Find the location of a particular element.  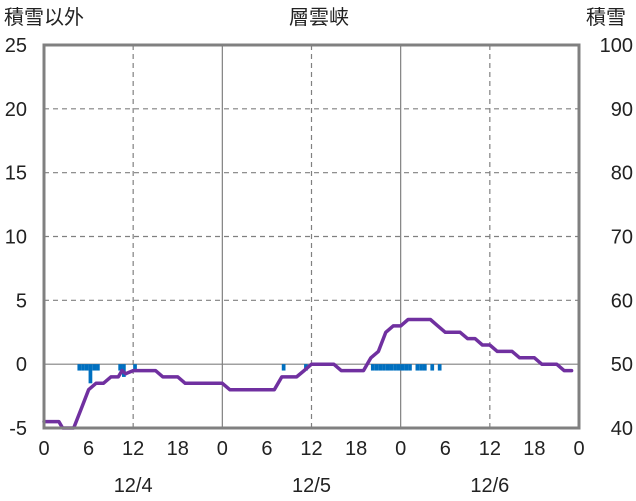

left-tick-label: 20 is located at coordinates (16, 110).